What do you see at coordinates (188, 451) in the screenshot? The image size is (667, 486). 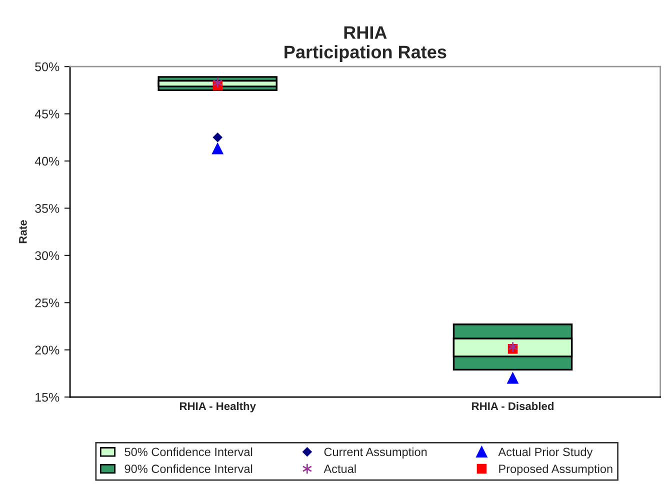 I see `legend-label: 50% Confidence Interval` at bounding box center [188, 451].